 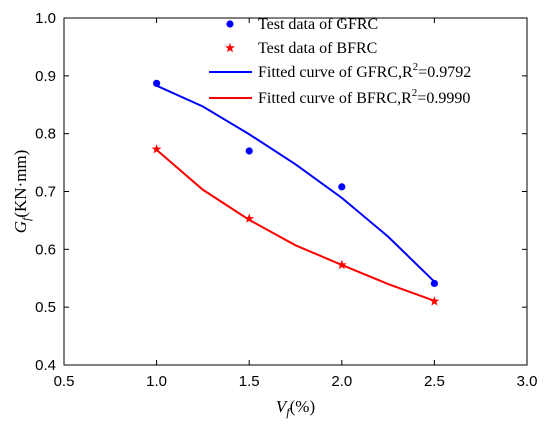 I want to click on y-axis-label: Gf(KN·mm), so click(x=22, y=192).